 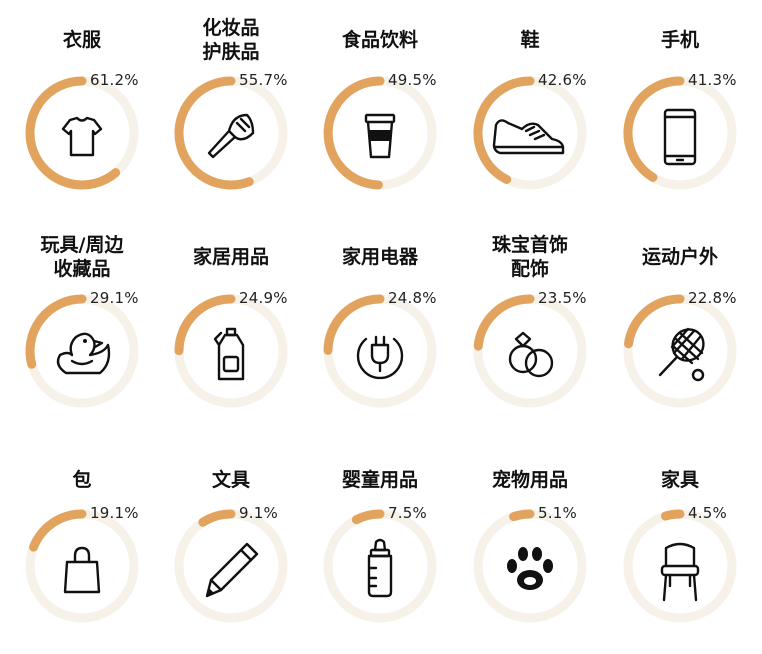 What do you see at coordinates (531, 354) in the screenshot?
I see `rings-icon` at bounding box center [531, 354].